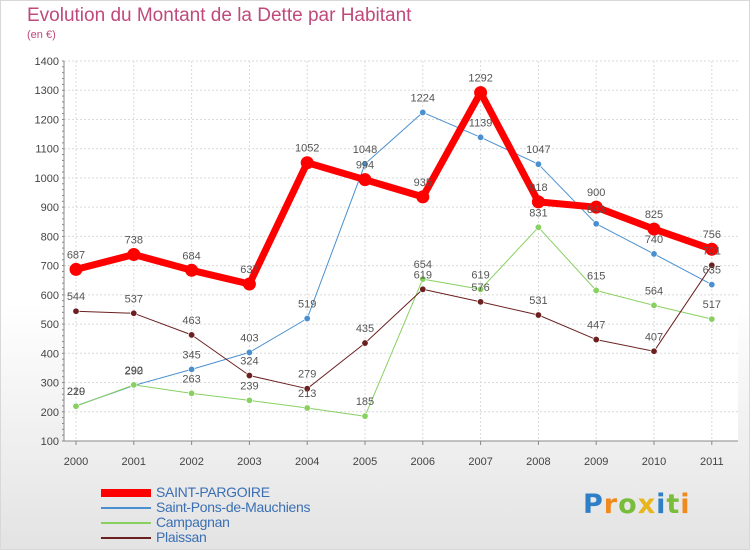  I want to click on data-label: 701, so click(712, 251).